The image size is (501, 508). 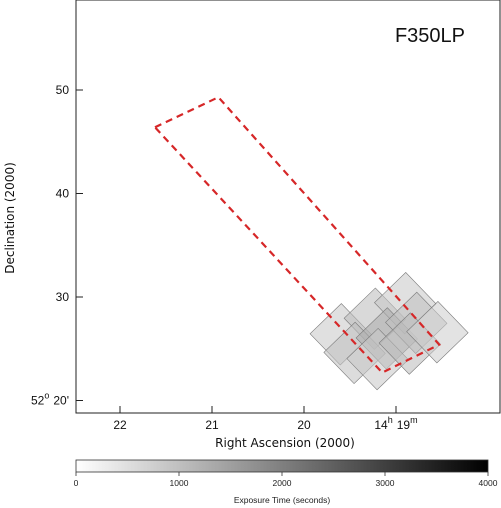 What do you see at coordinates (50, 399) in the screenshot?
I see `y-tick-label: 52o 20'` at bounding box center [50, 399].